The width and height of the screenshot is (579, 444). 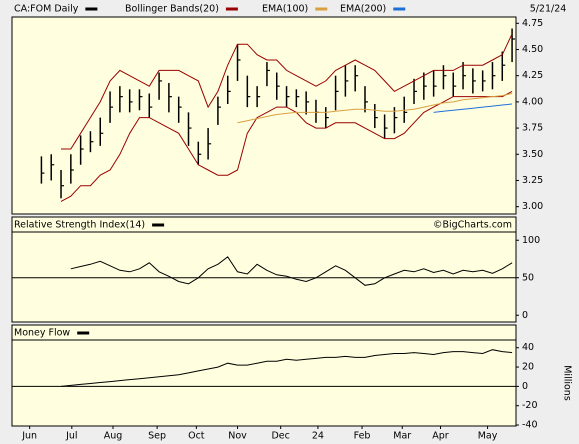 I want to click on y-tick-label: 3.25, so click(x=532, y=180).